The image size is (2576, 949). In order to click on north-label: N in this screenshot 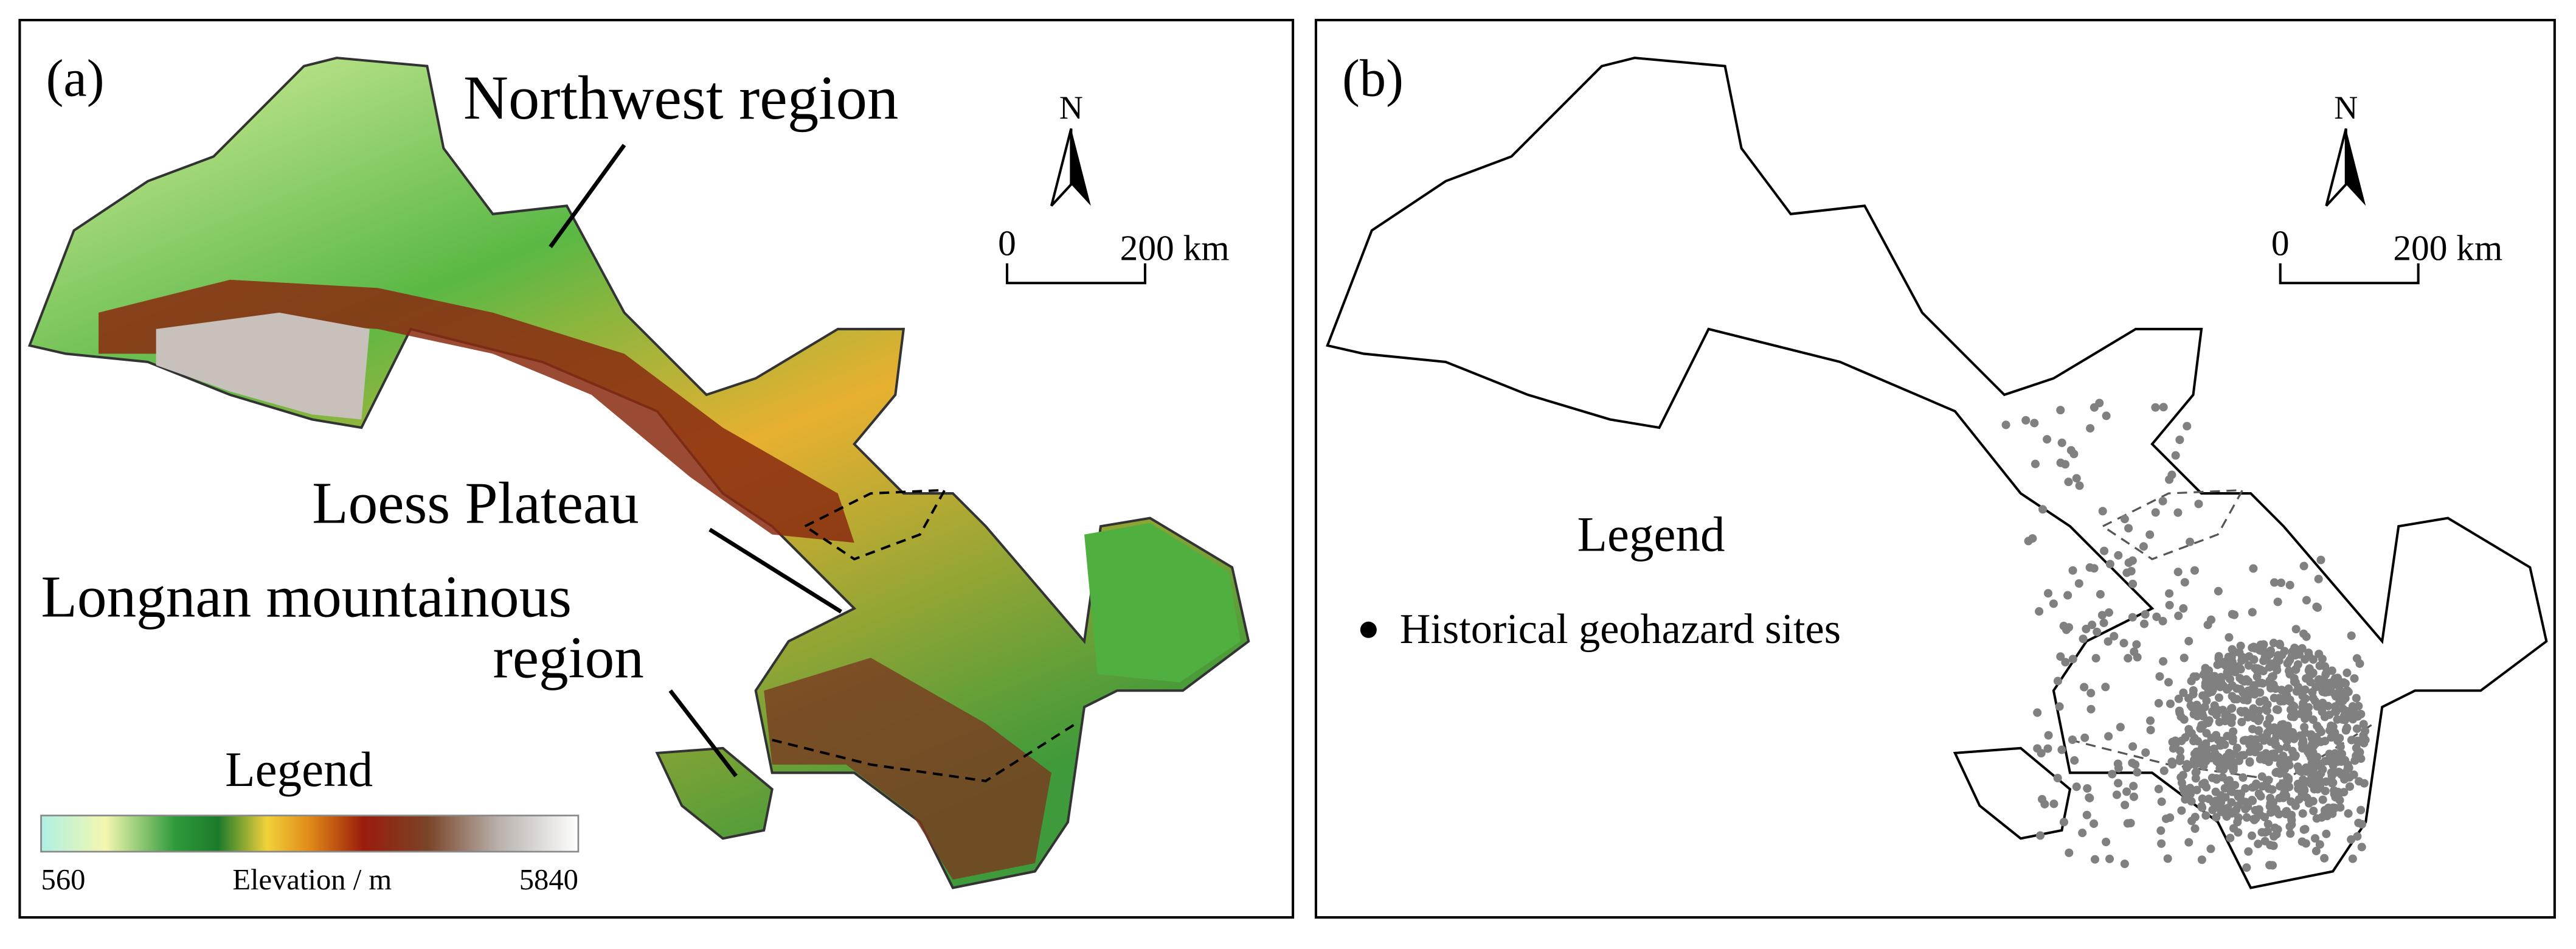, I will do `click(1071, 107)`.